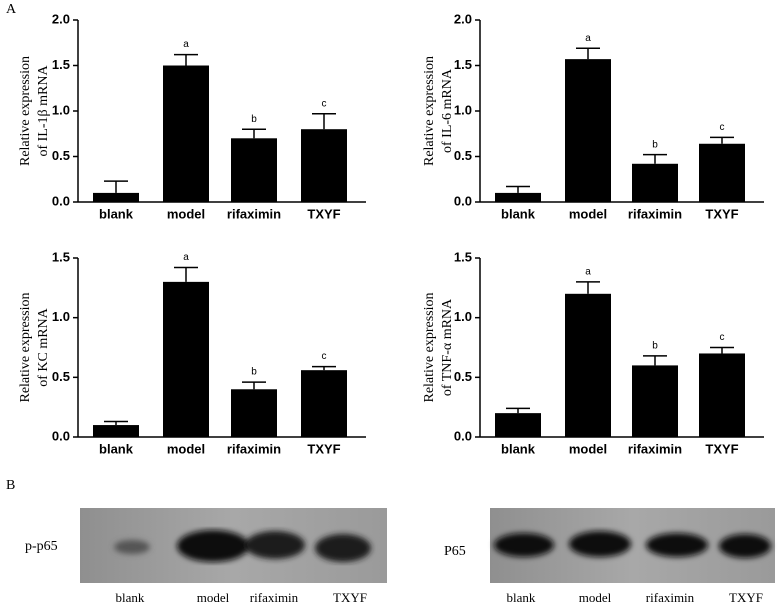 This screenshot has width=778, height=606. I want to click on panel-label: A, so click(11, 9).